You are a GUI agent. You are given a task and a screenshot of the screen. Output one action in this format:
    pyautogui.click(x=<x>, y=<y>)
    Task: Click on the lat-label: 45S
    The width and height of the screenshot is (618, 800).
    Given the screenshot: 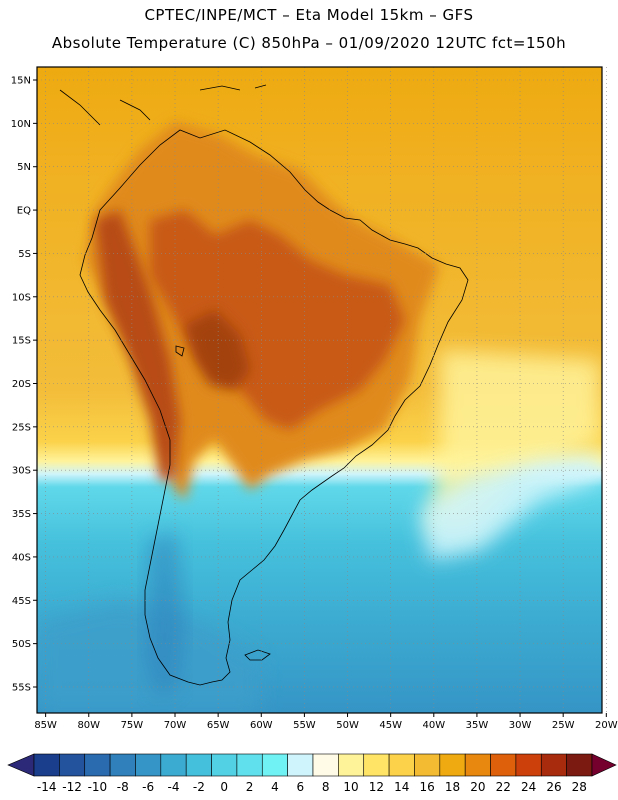 What is the action you would take?
    pyautogui.click(x=21, y=601)
    